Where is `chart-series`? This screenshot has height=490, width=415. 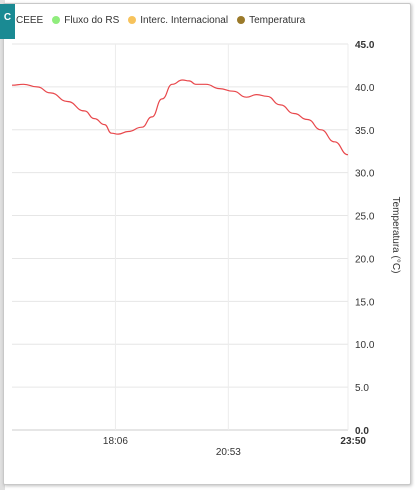
chart-series is located at coordinates (180, 117).